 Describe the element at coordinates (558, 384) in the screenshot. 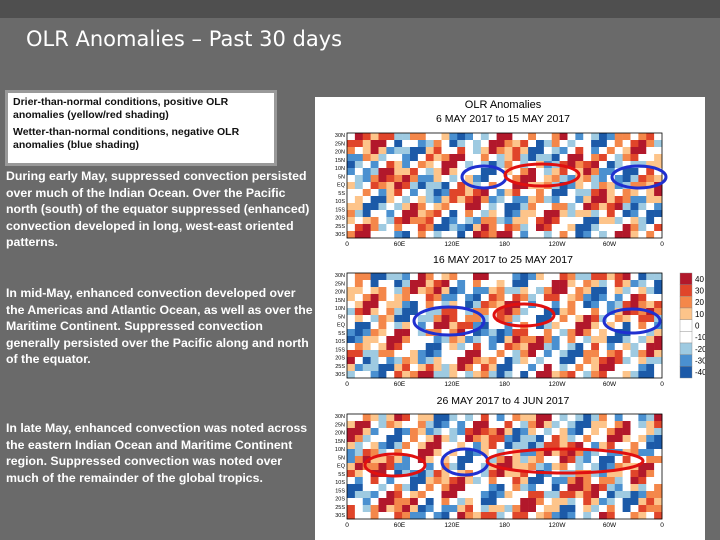

I see `lon-label: 120W` at that location.